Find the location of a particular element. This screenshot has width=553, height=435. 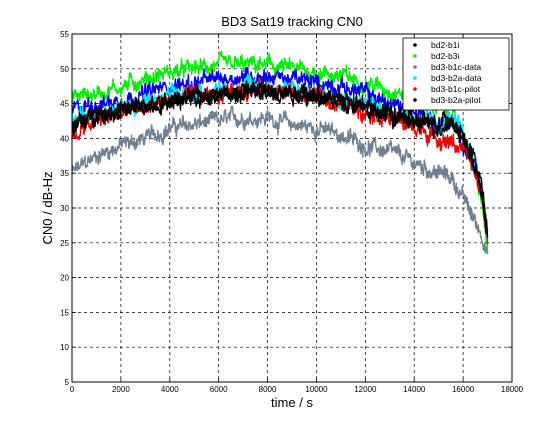

legend-box is located at coordinates (456, 74).